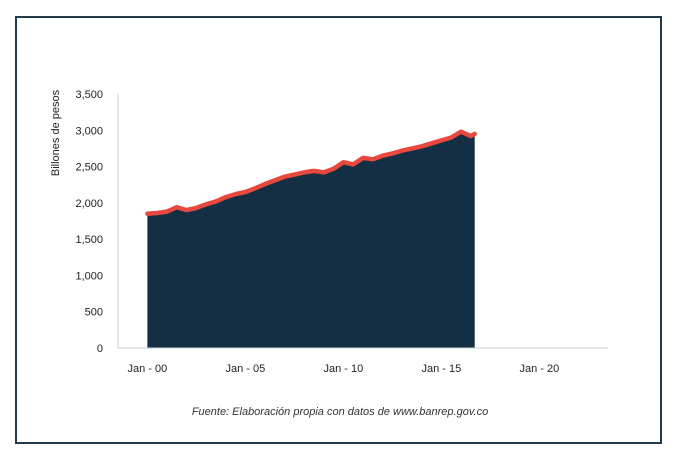 Image resolution: width=680 pixels, height=463 pixels. I want to click on y-tick-label: 1,000, so click(89, 276).